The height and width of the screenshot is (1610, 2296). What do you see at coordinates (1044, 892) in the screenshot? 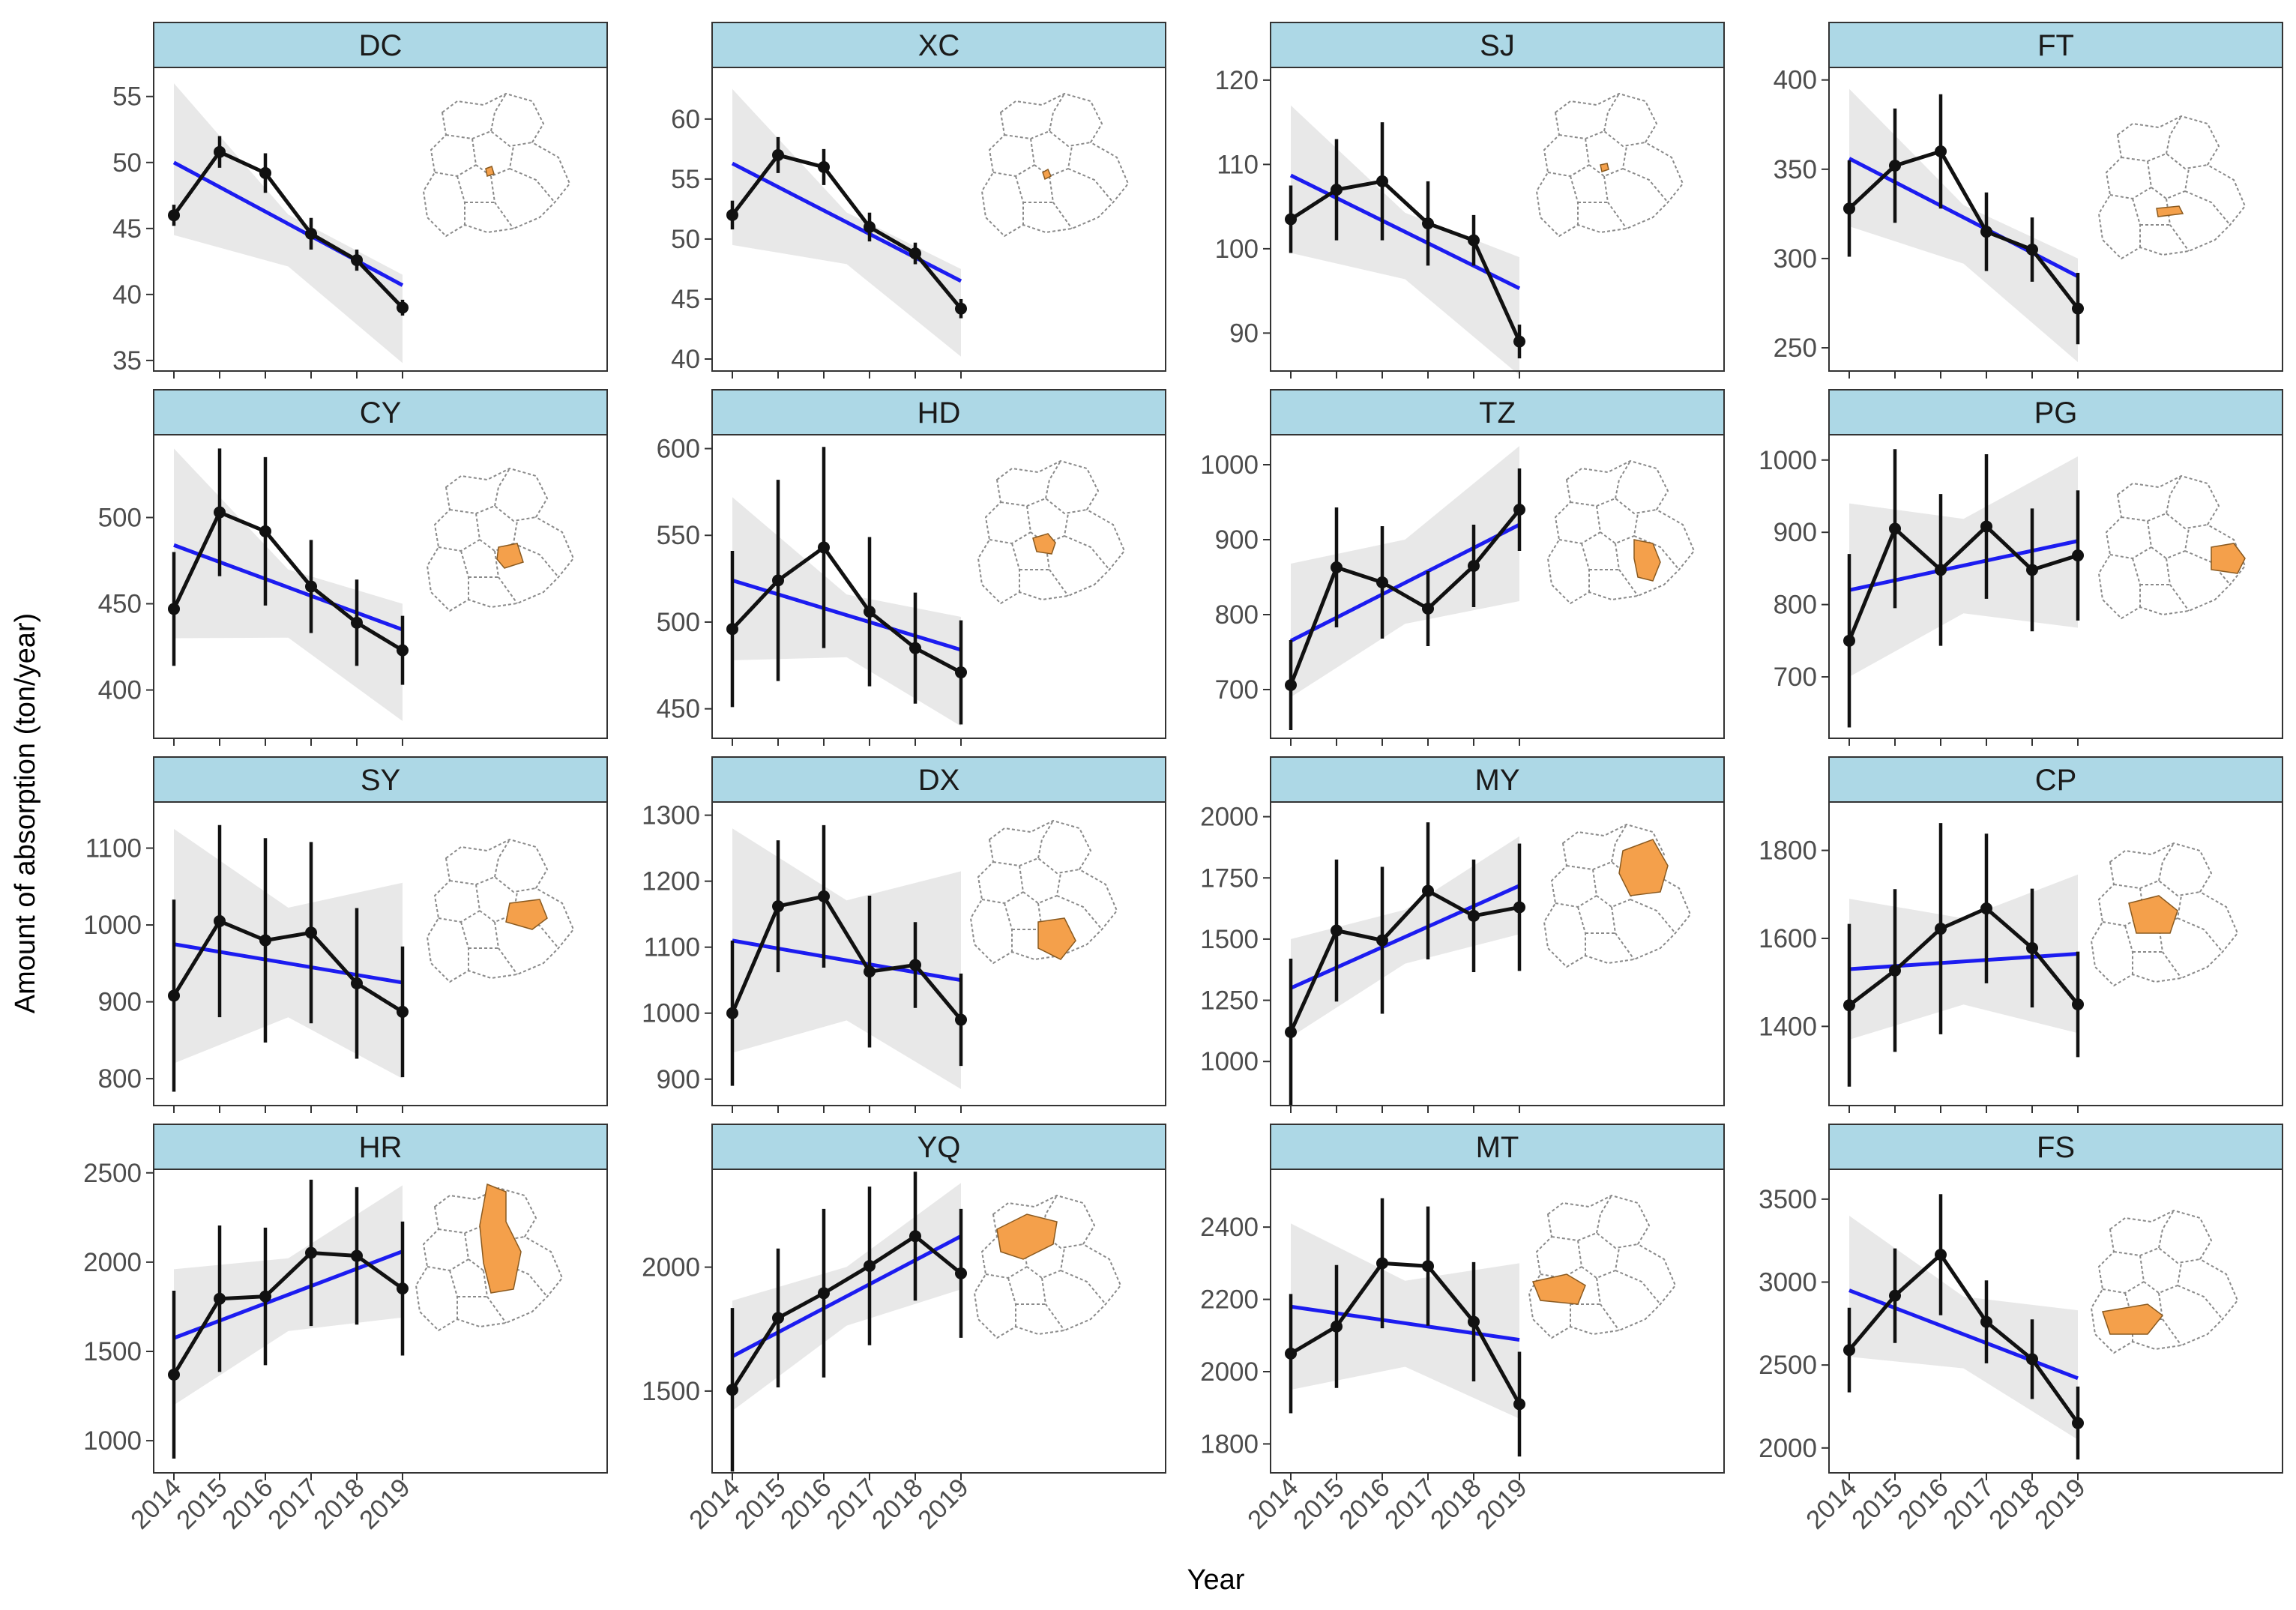
I see `beijing-map-dx-icon` at bounding box center [1044, 892].